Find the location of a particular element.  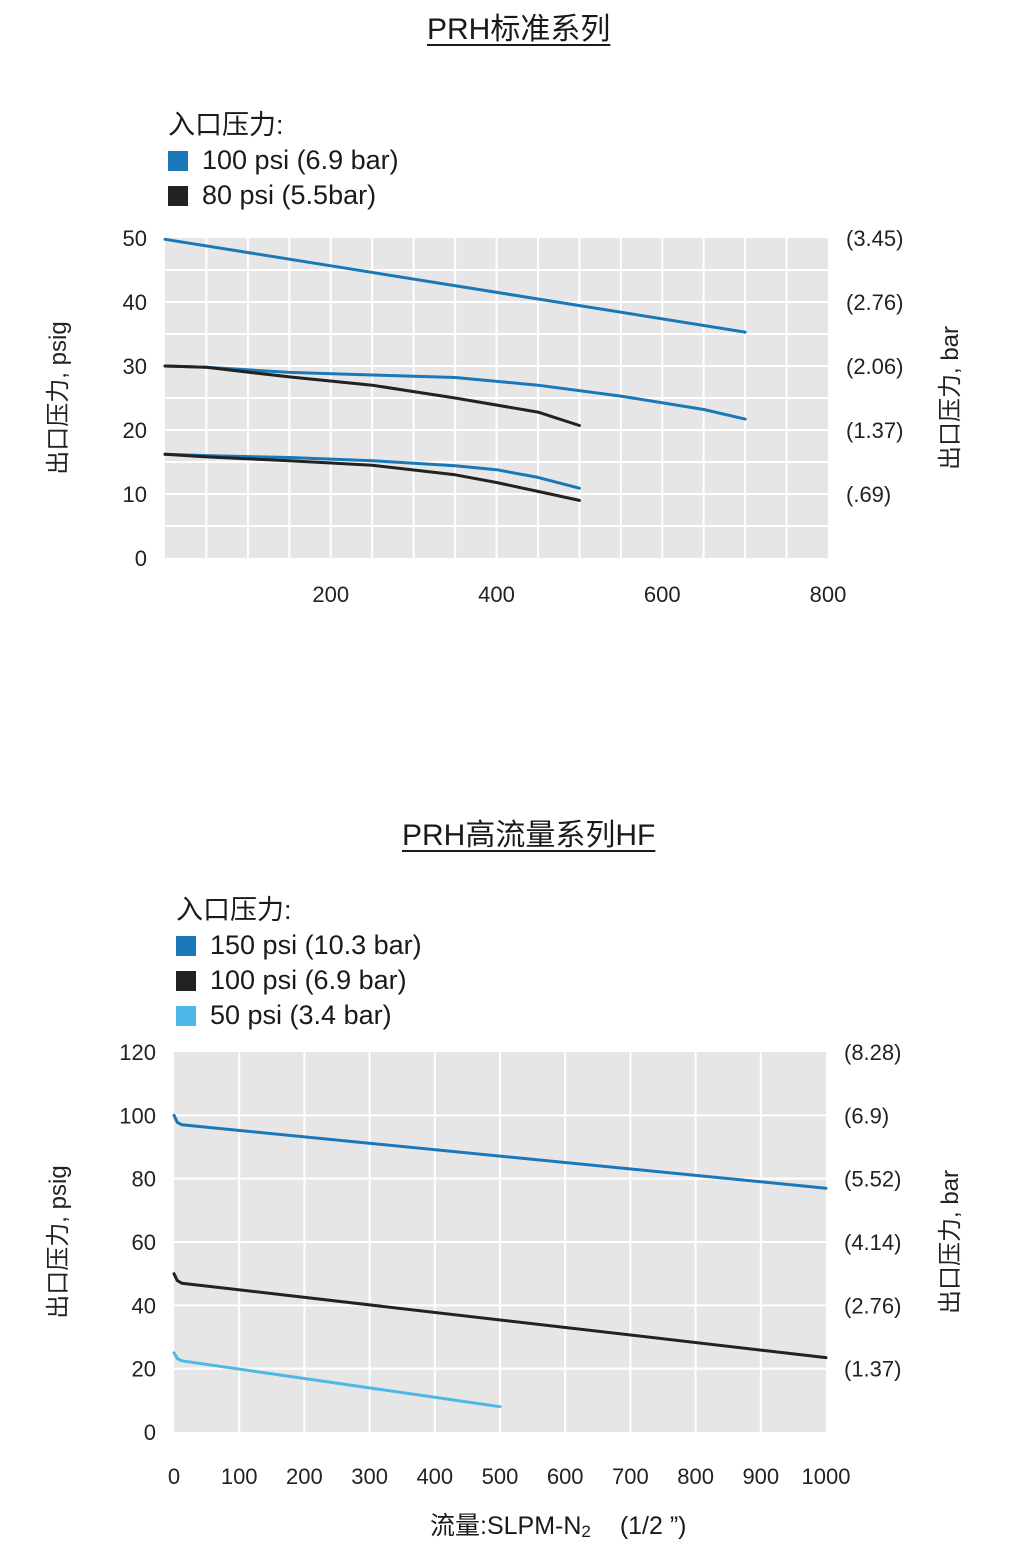

chart1-legend-label-100psi: 100 psi (6.9 bar) is located at coordinates (300, 160).